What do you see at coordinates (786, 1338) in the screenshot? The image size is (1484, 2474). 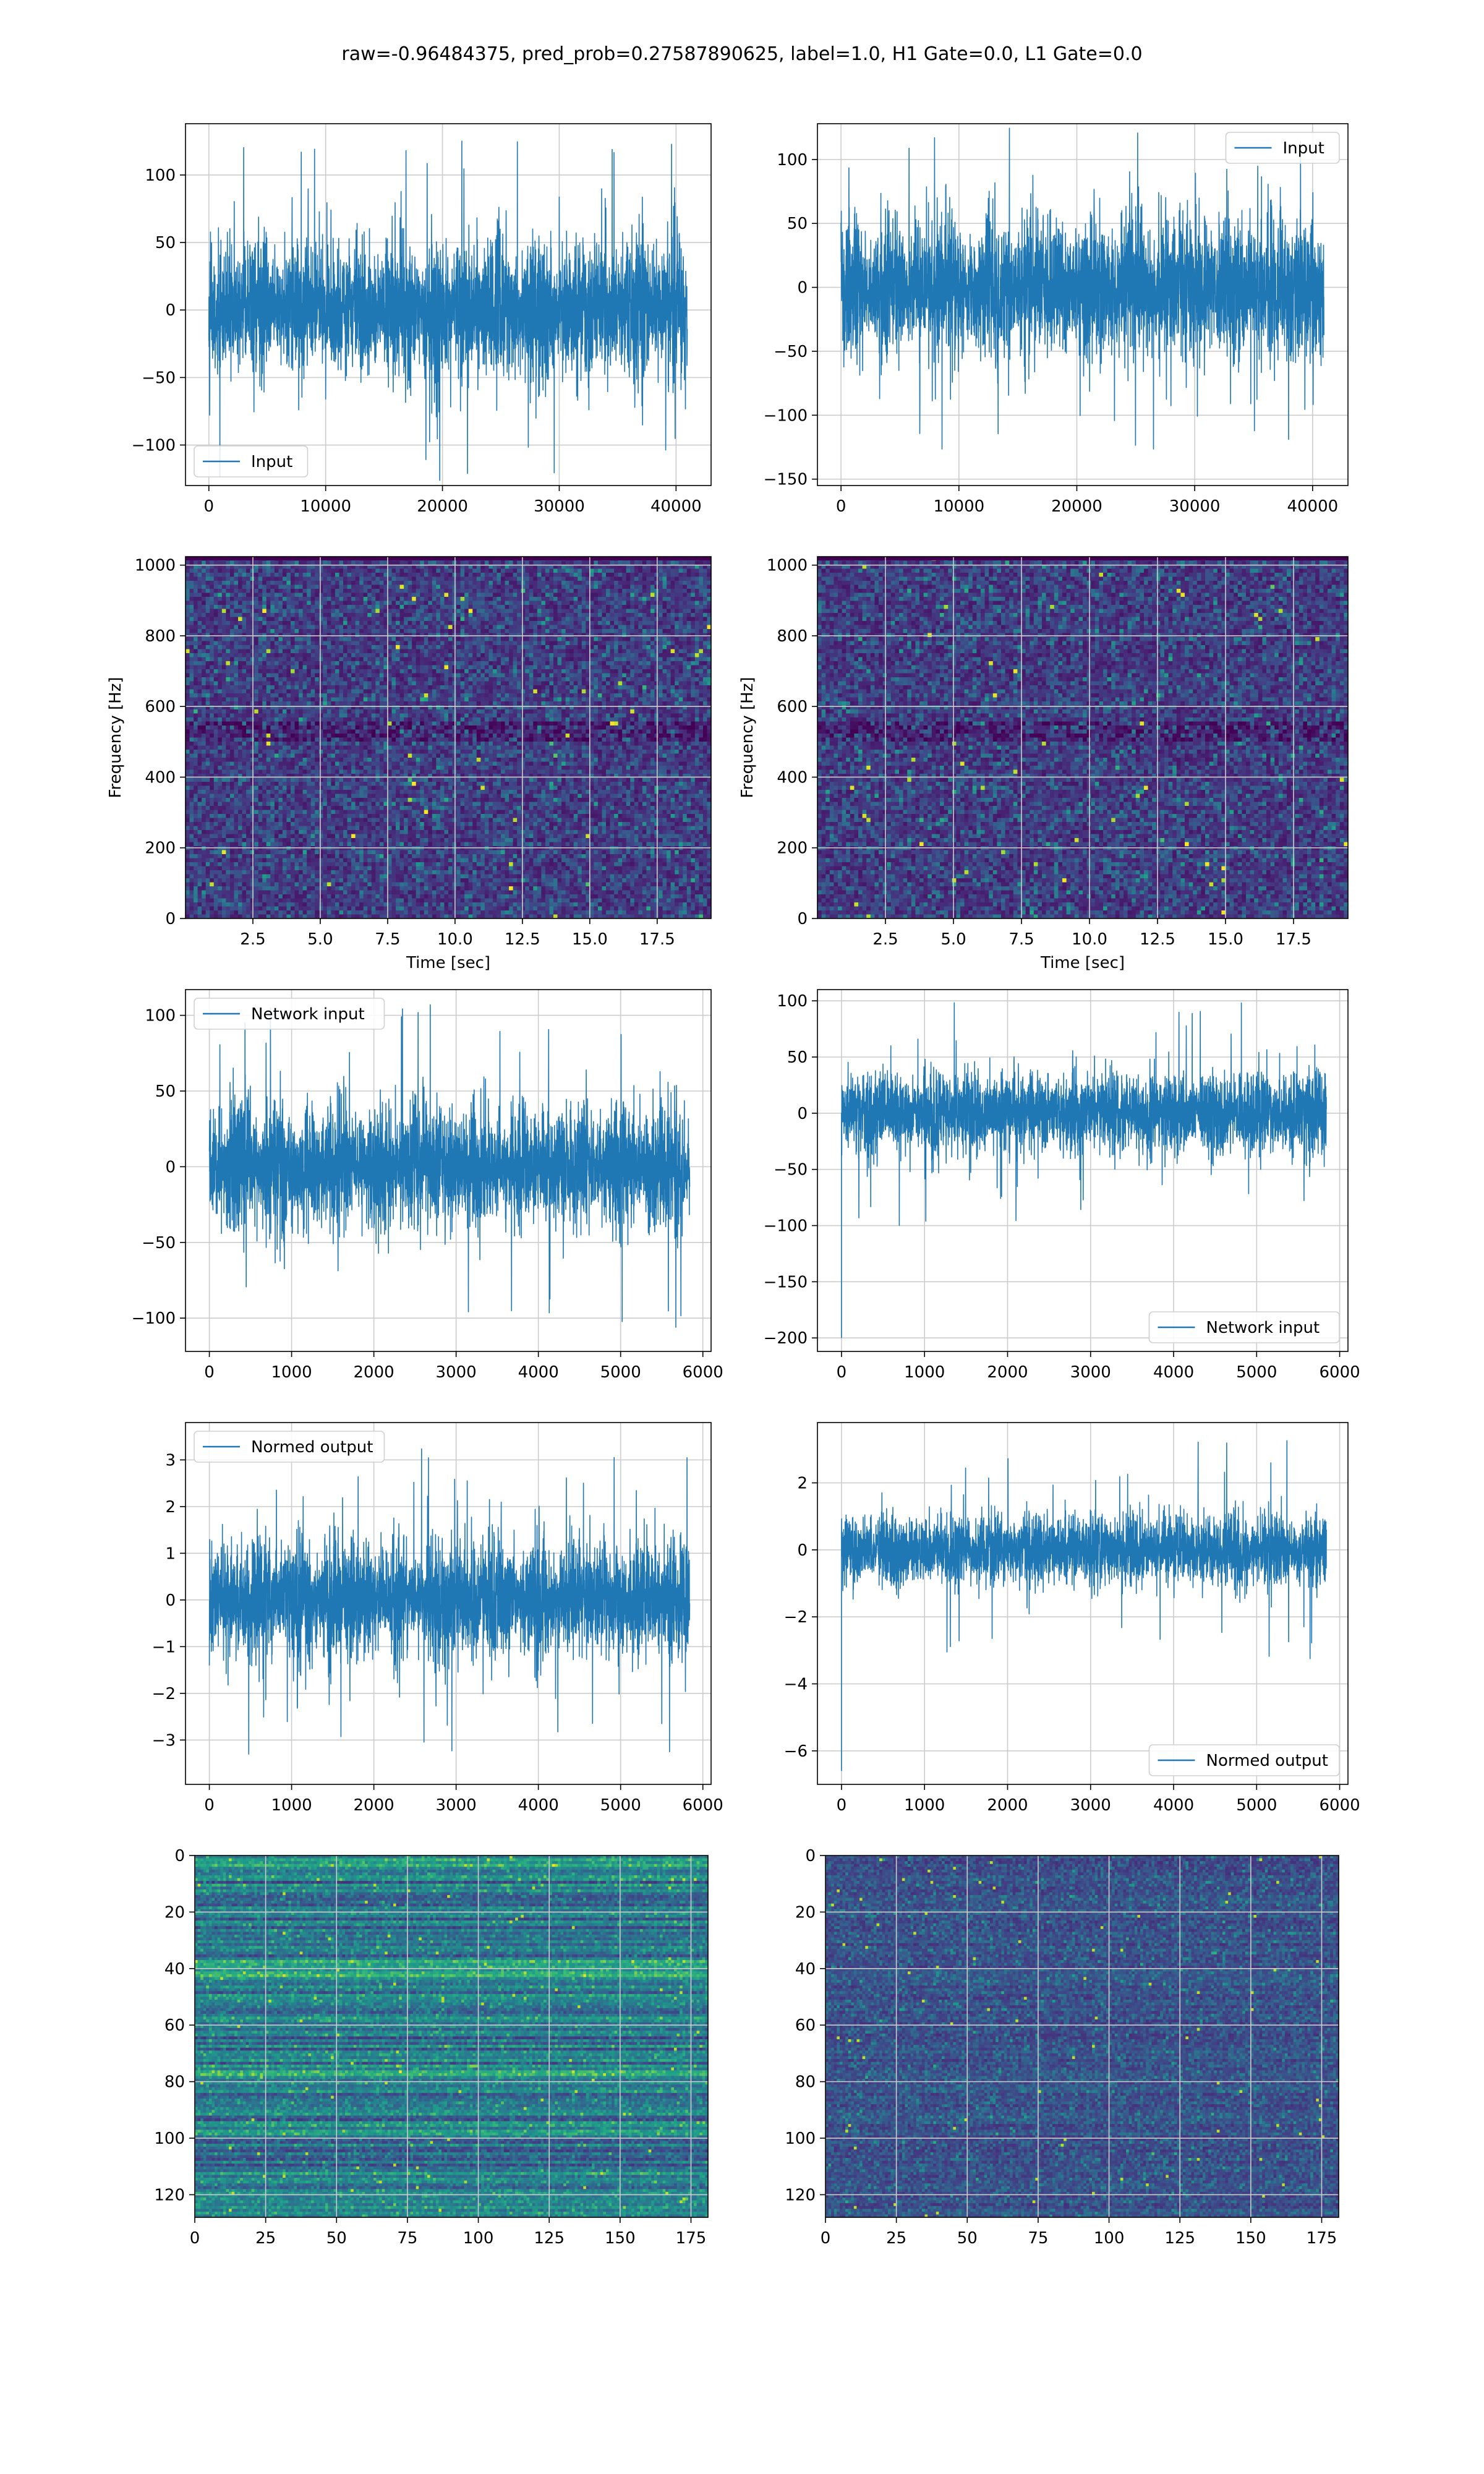 I see `y-tick-label: −200` at bounding box center [786, 1338].